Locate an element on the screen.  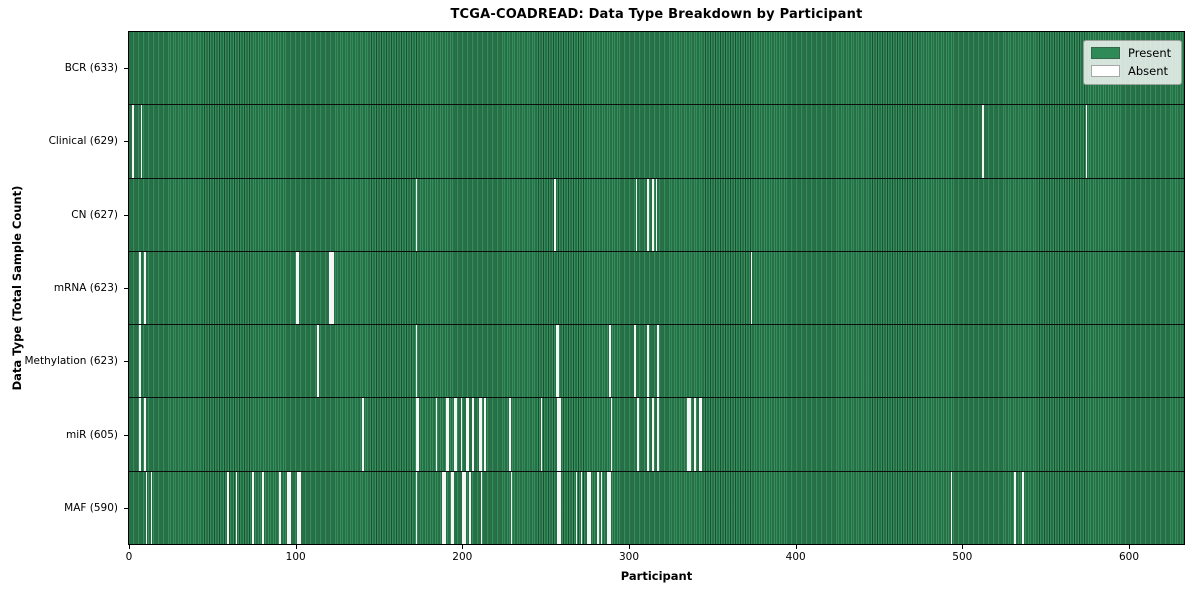
legend-swatch-present is located at coordinates (1105, 53).